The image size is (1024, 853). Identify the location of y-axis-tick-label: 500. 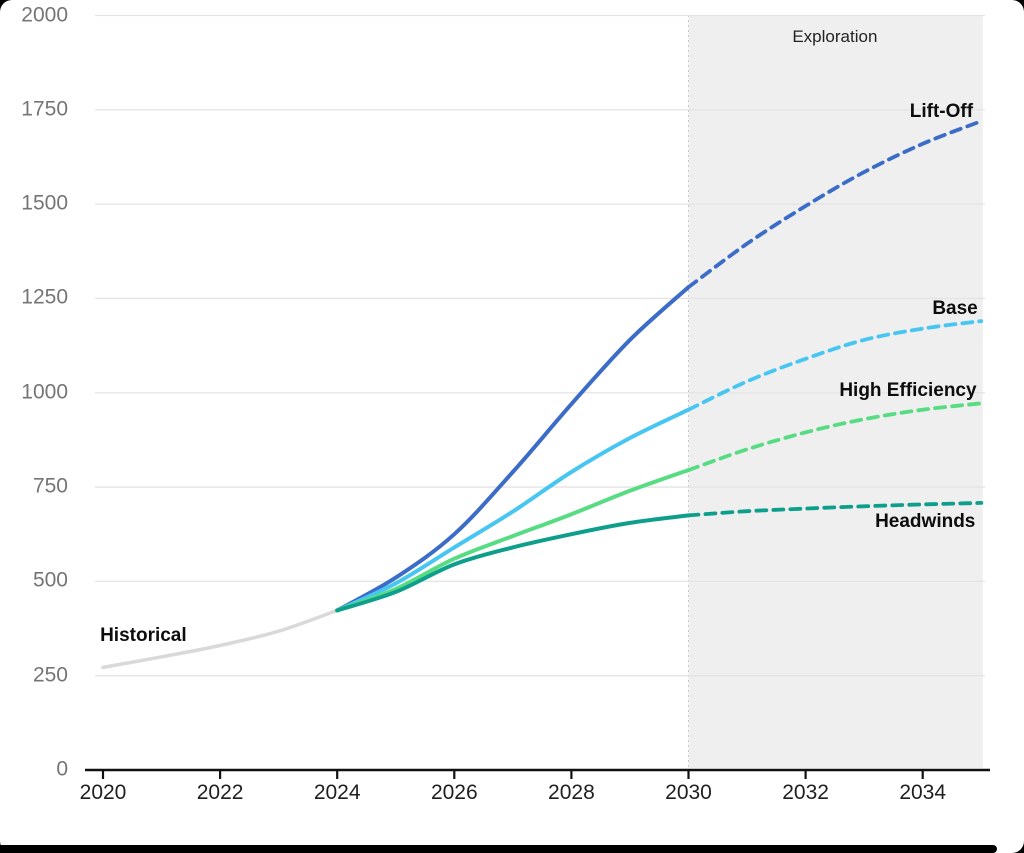
(50, 580).